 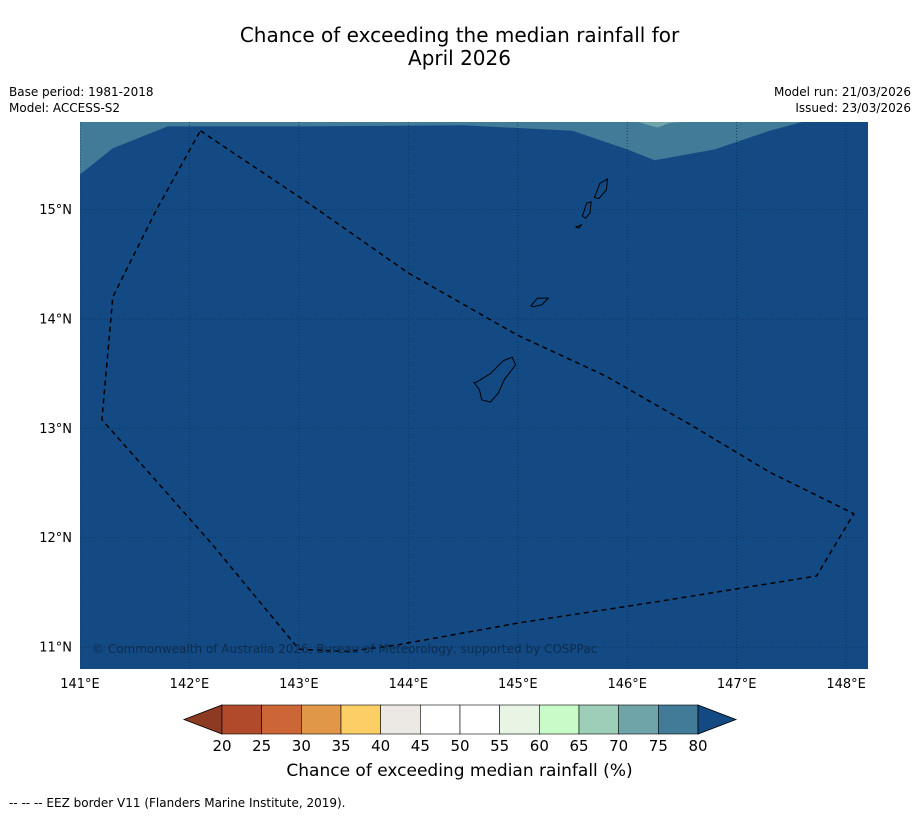 I want to click on longitude-tick-label: 146°E, so click(x=627, y=684).